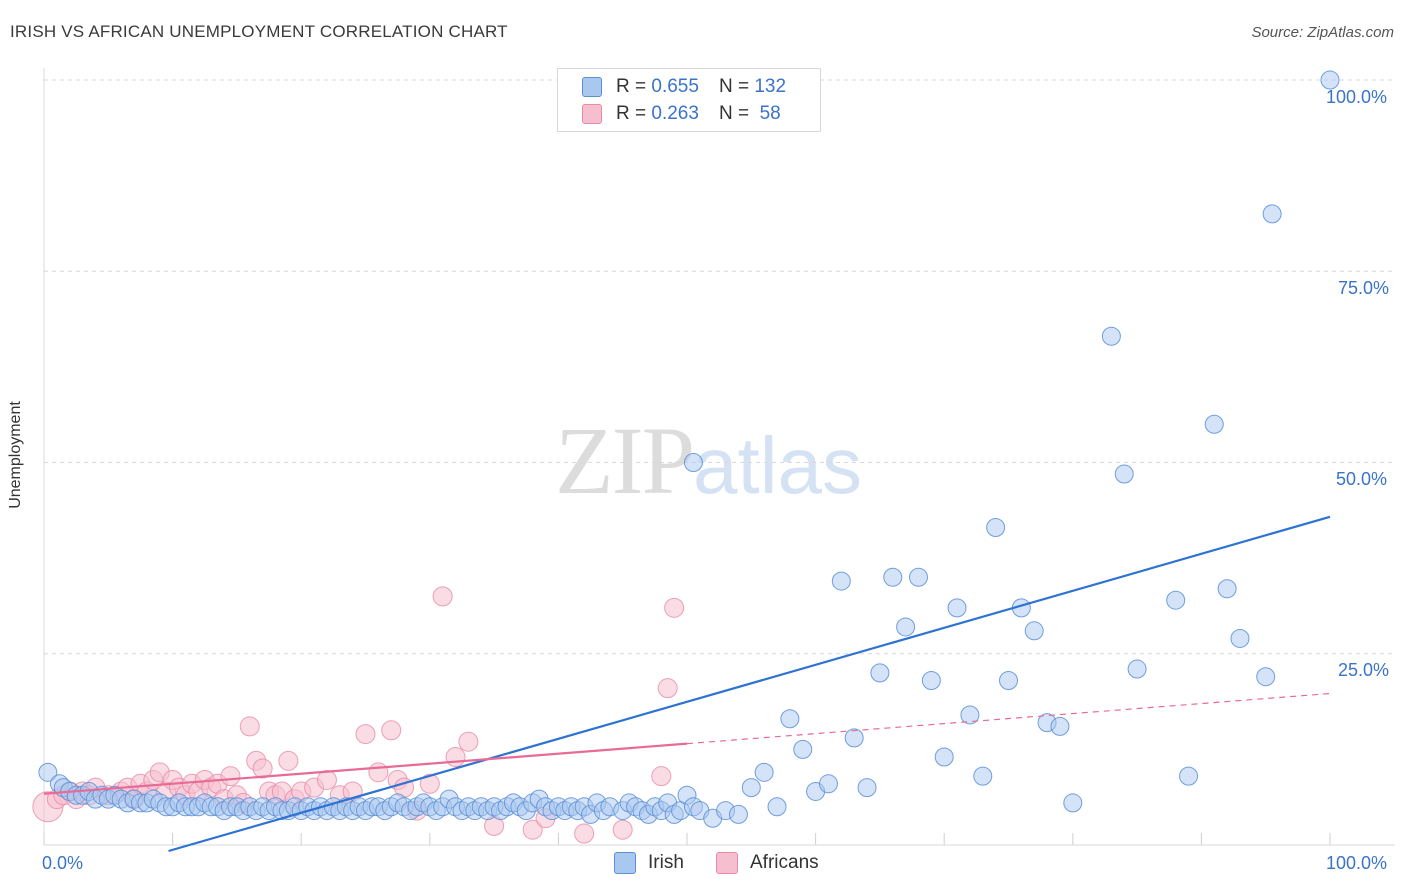 This screenshot has width=1406, height=892. Describe the element at coordinates (1357, 97) in the screenshot. I see `y-tick-label-100: 100.0%` at that location.